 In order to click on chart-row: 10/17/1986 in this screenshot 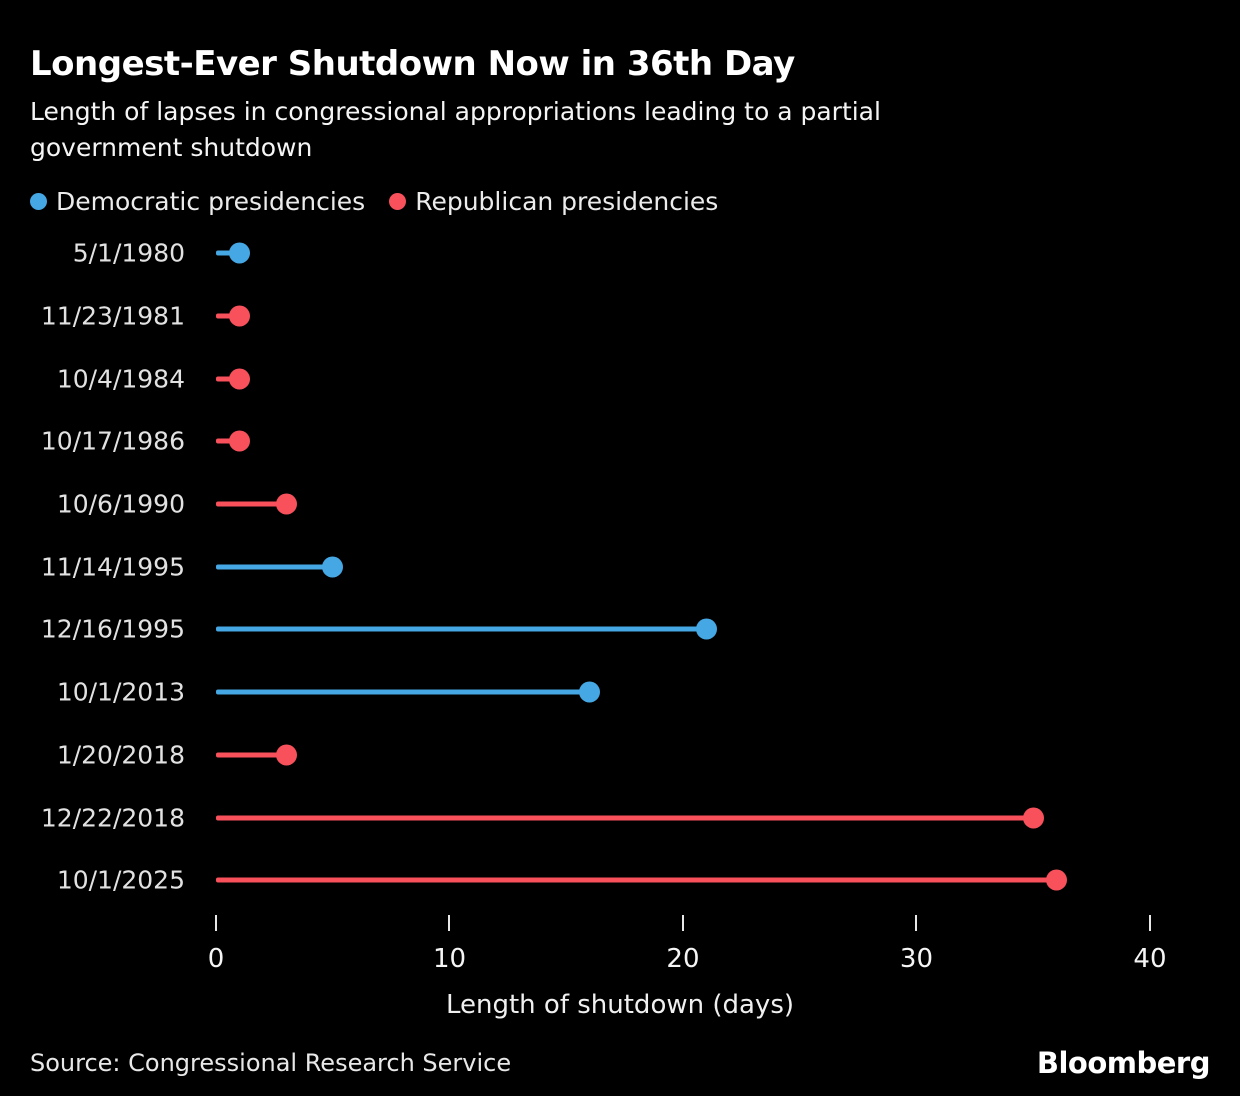, I will do `click(620, 441)`.